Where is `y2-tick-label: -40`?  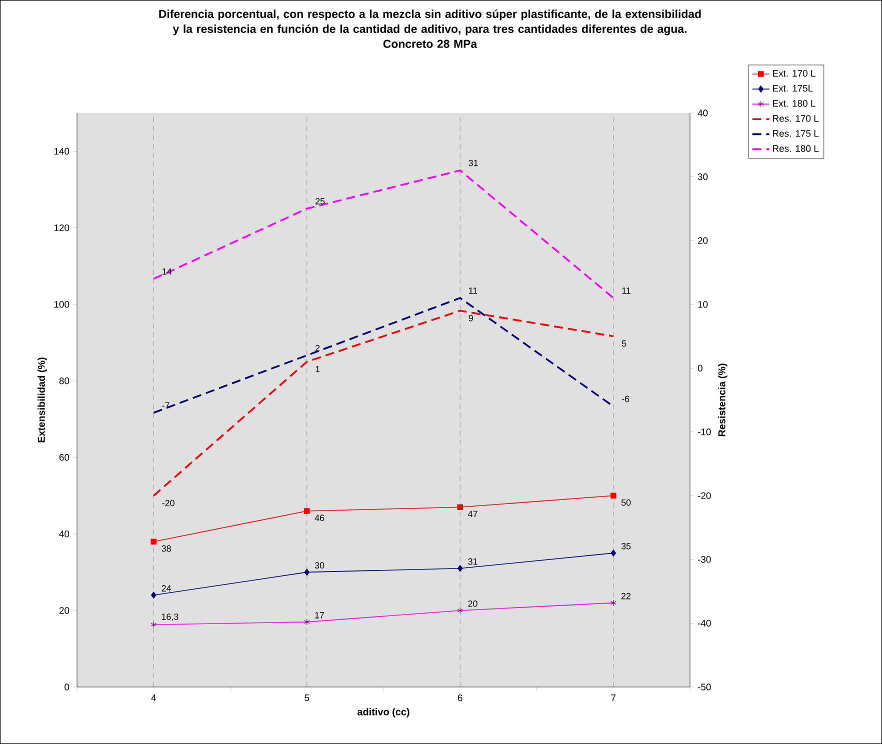 y2-tick-label: -40 is located at coordinates (704, 623).